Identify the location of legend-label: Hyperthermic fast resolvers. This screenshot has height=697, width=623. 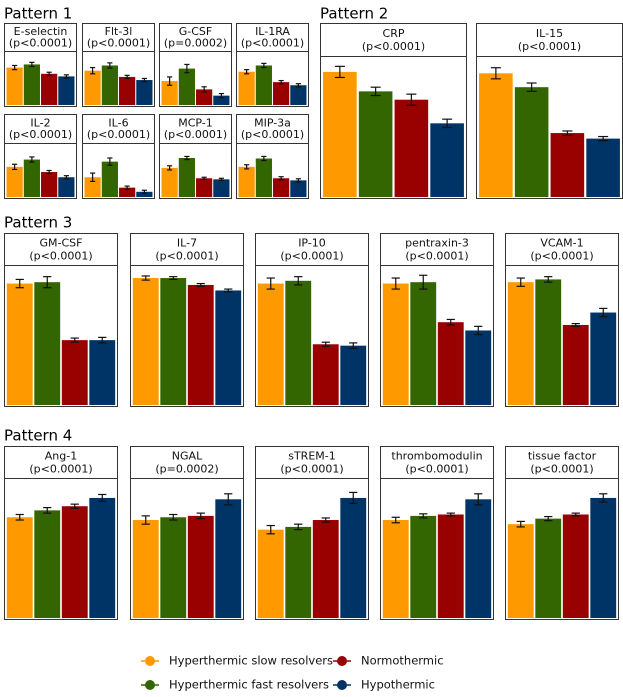
(249, 685).